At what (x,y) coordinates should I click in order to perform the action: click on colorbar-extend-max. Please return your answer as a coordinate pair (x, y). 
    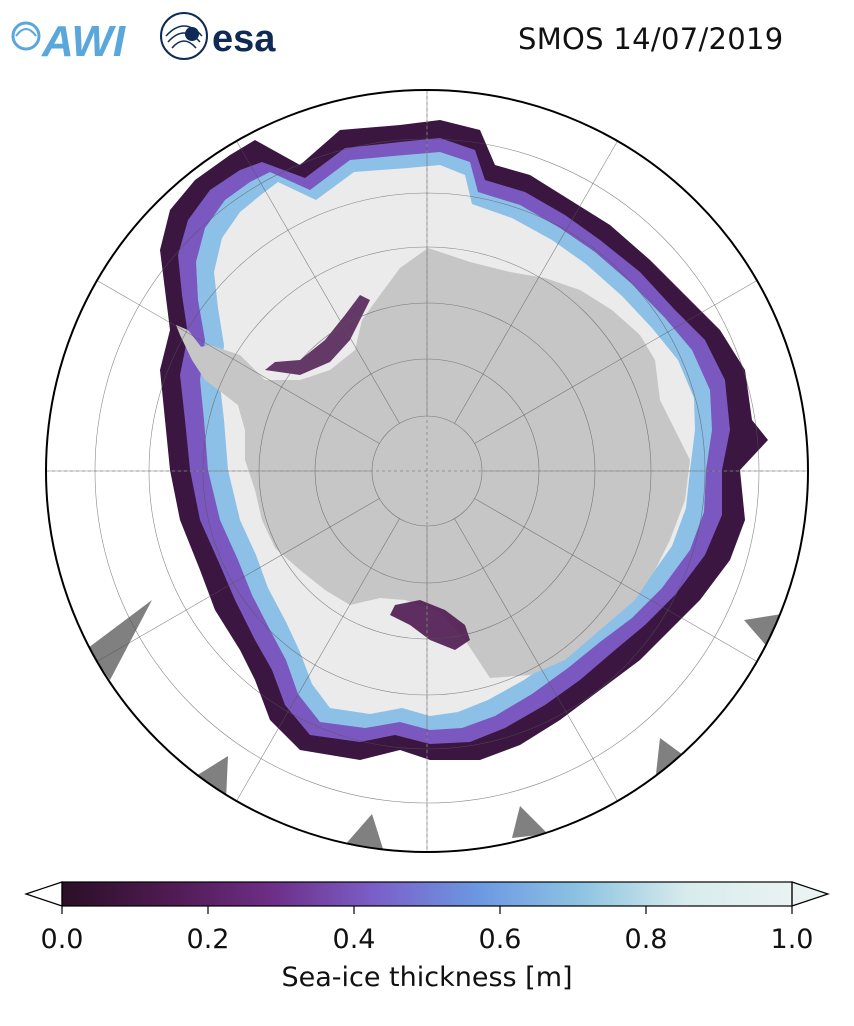
    Looking at the image, I should click on (810, 894).